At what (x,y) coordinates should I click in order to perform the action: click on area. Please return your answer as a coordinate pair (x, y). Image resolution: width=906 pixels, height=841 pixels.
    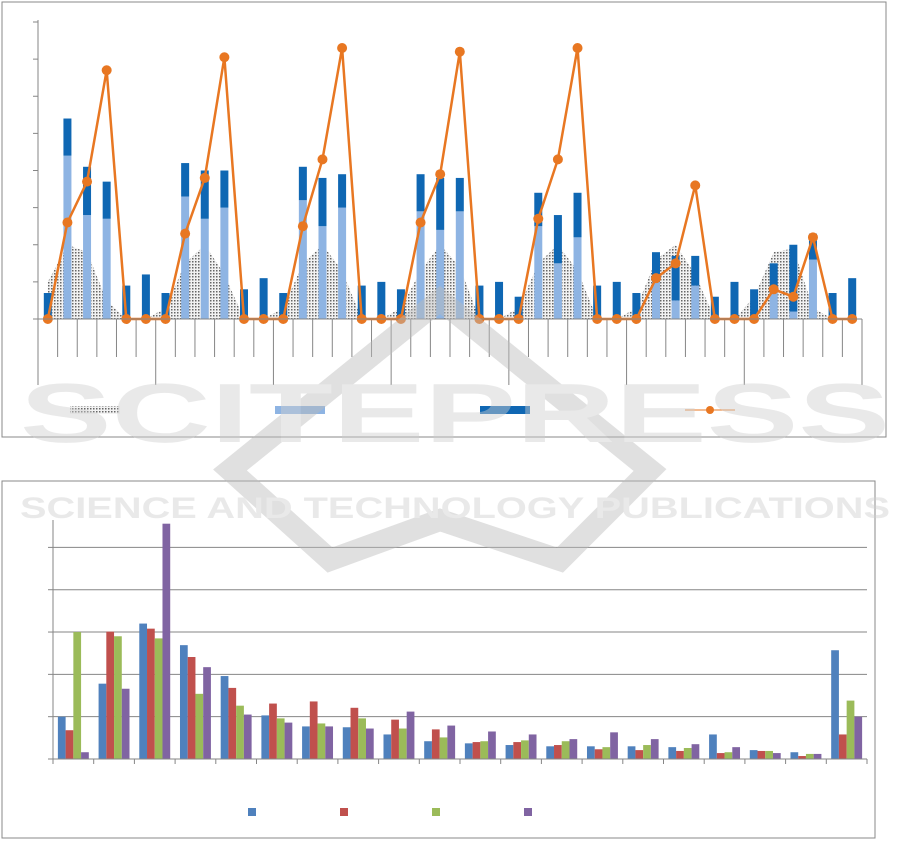
    Looking at the image, I should click on (450, 281).